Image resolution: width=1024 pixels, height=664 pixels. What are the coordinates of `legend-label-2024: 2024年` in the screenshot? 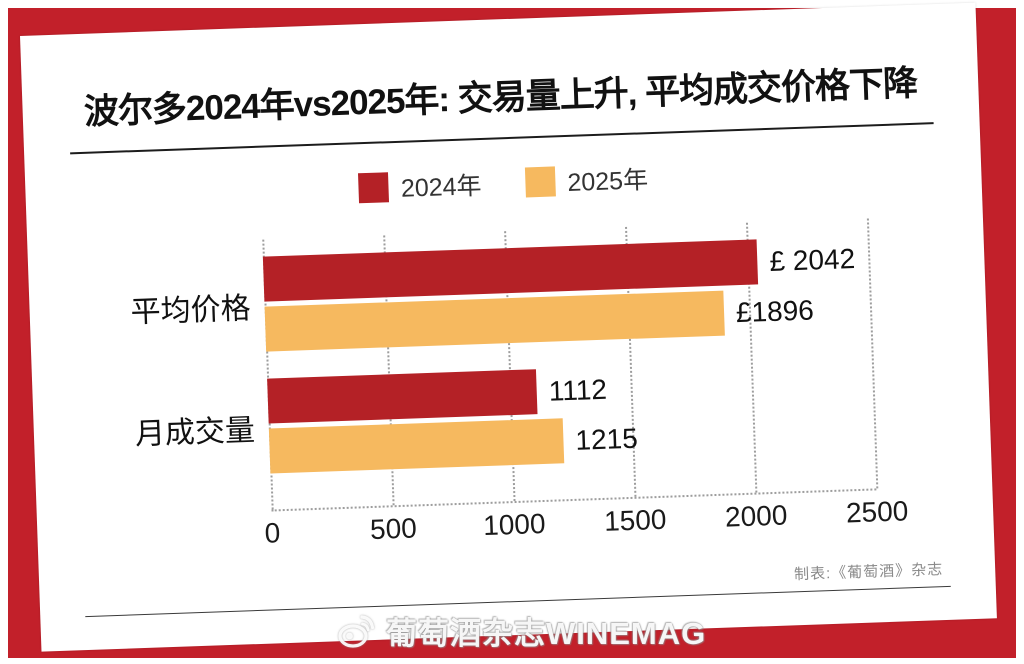 It's located at (441, 187).